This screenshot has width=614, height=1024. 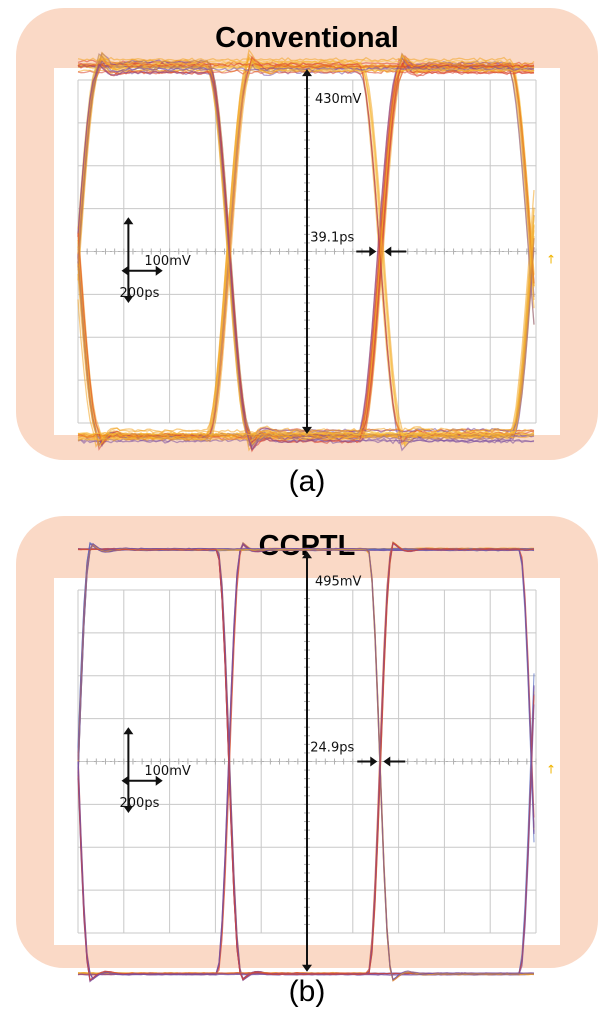 What do you see at coordinates (307, 991) in the screenshot?
I see `caption-b: (b)` at bounding box center [307, 991].